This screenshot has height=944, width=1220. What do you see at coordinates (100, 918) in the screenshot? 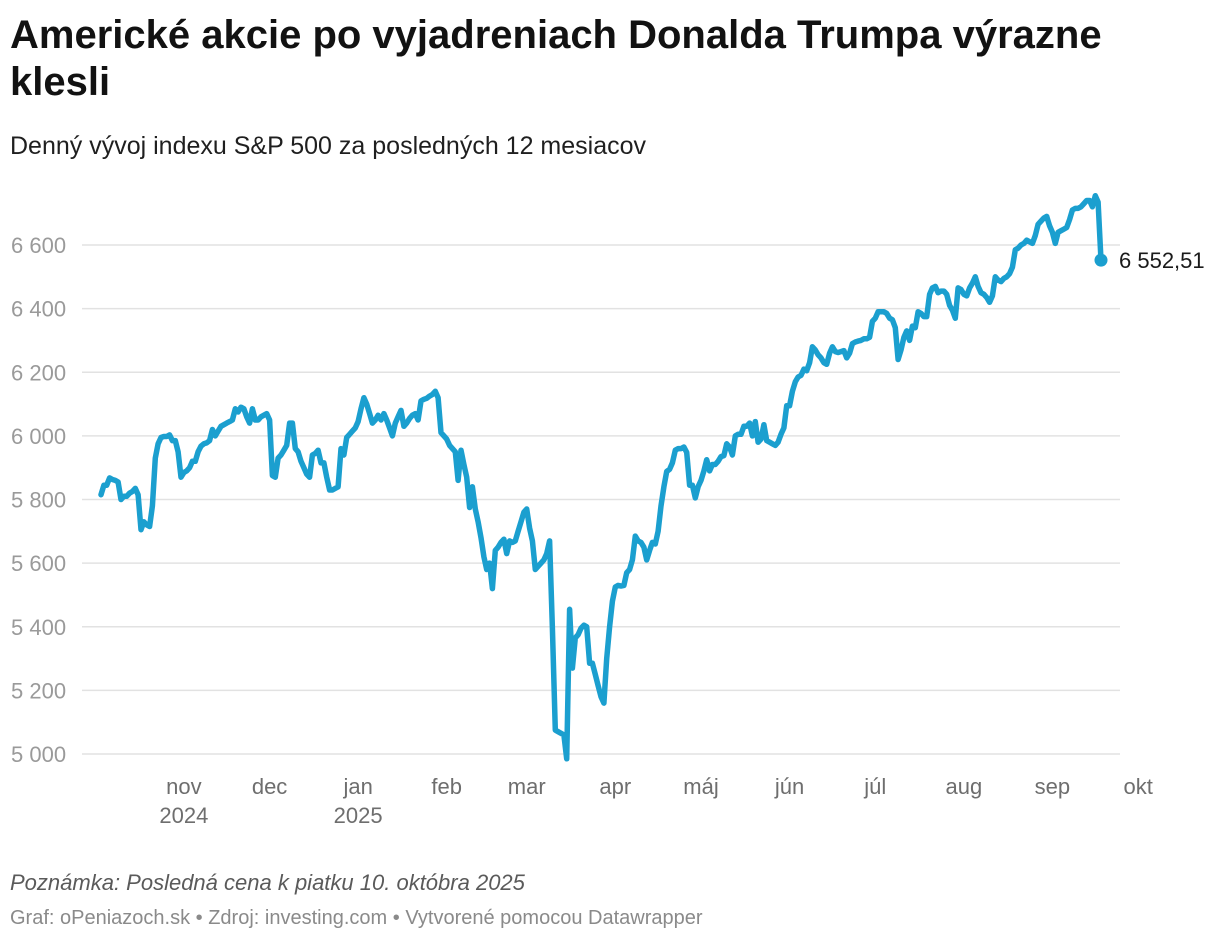
I see `footer-graf: Graf: oPeniazoch.sk` at bounding box center [100, 918].